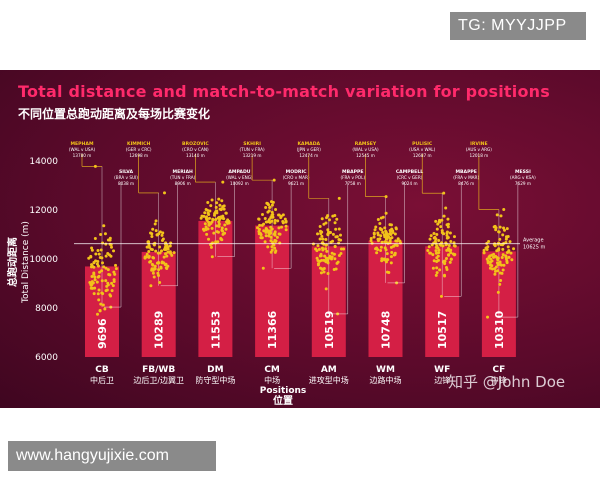  Describe the element at coordinates (523, 183) in the screenshot. I see `min-player-distance: 7629 m` at that location.